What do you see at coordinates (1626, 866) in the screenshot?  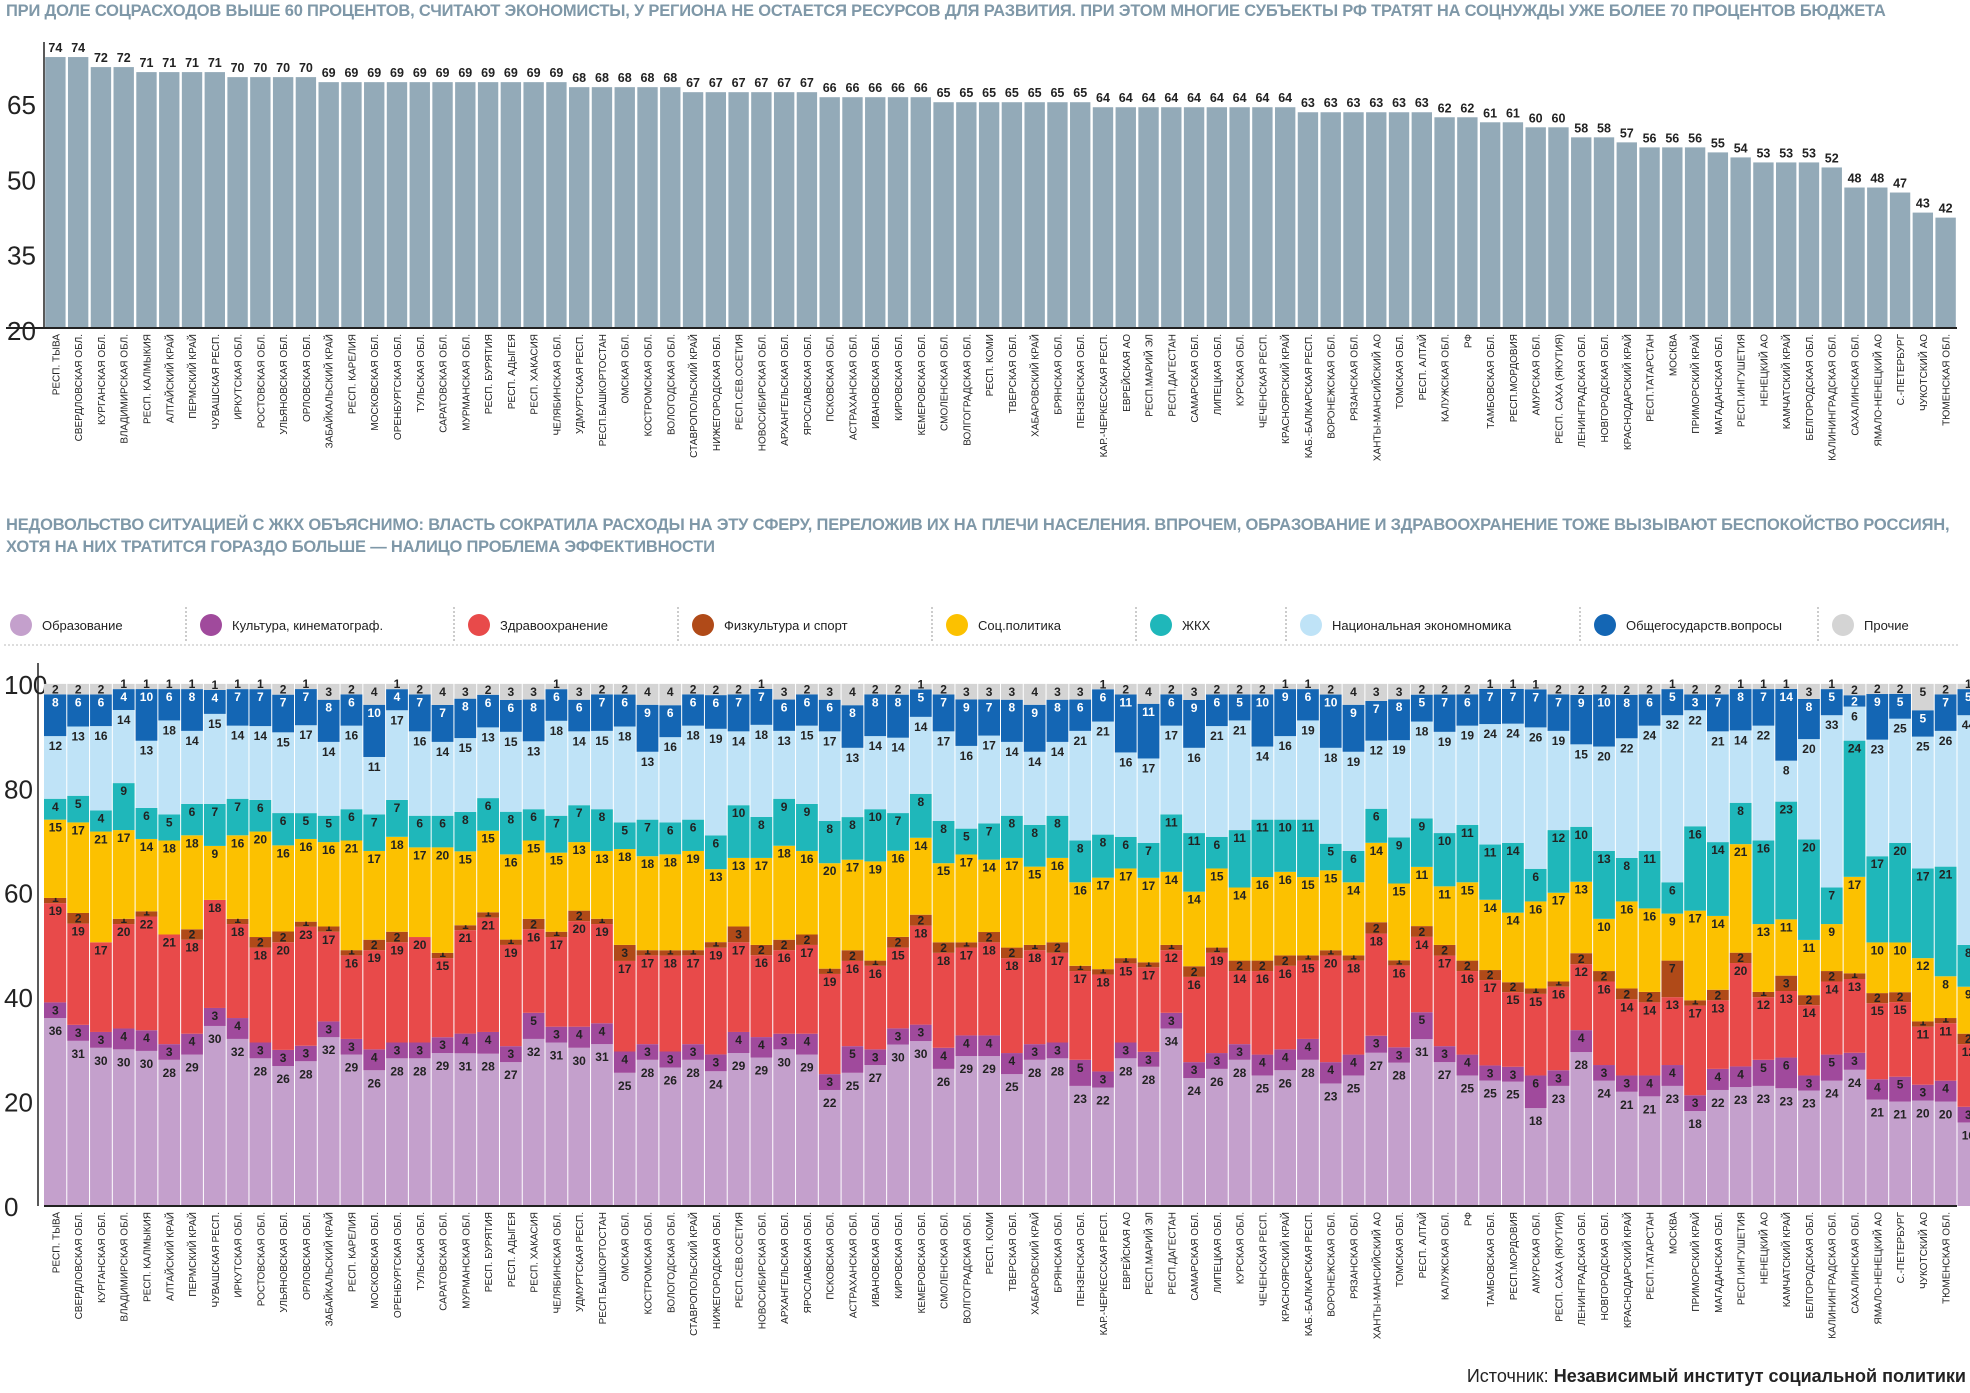 I see `segment-value-label: 8` at bounding box center [1626, 866].